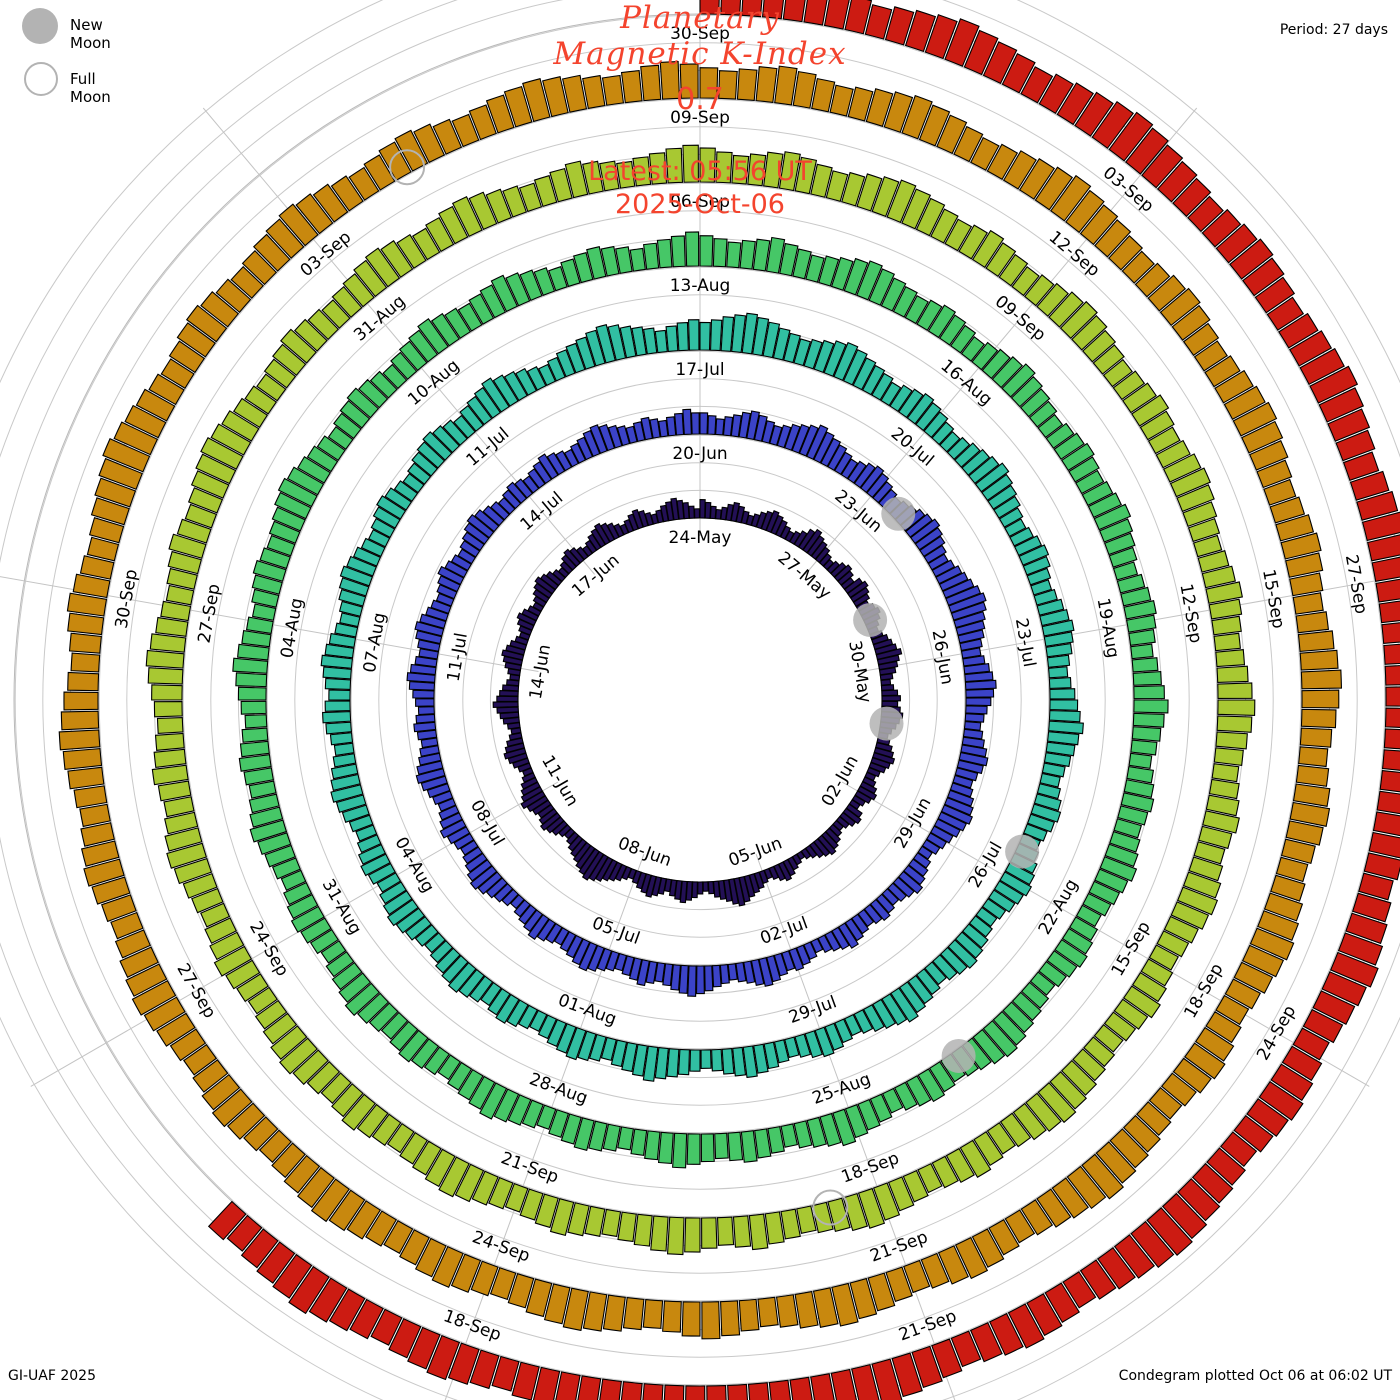 The height and width of the screenshot is (1400, 1400). What do you see at coordinates (375, 642) in the screenshot?
I see `ring-date-label: 07-Aug` at bounding box center [375, 642].